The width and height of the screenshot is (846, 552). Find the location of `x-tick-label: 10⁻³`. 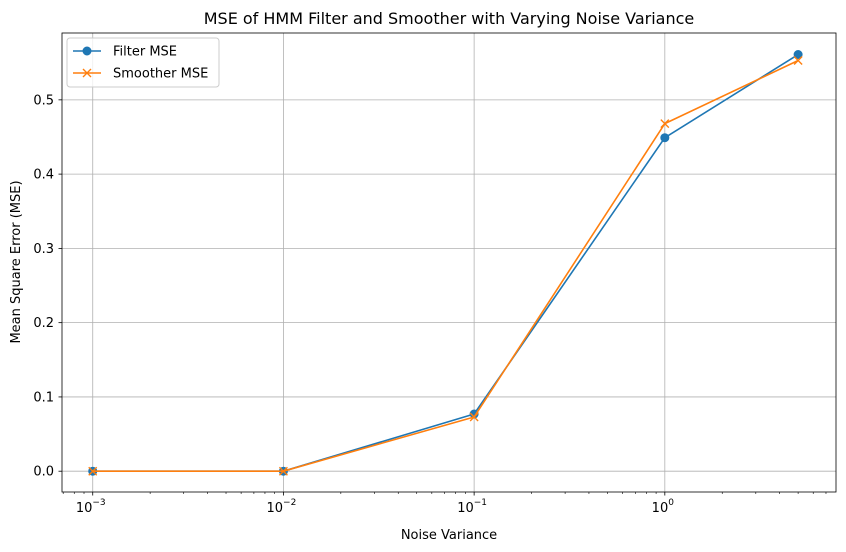

x-tick-label: 10⁻³ is located at coordinates (91, 507).